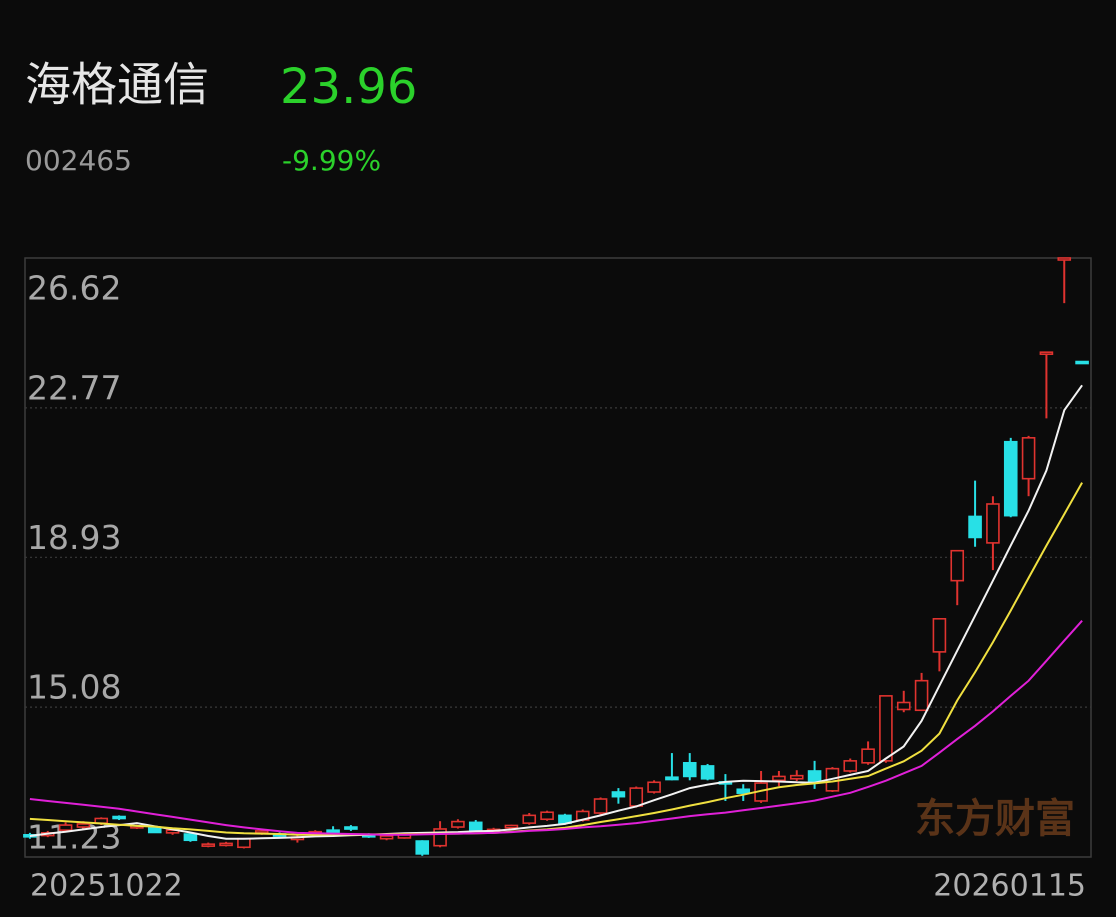 This screenshot has width=1116, height=917. Describe the element at coordinates (348, 87) in the screenshot. I see `stock-price: 23.96` at that location.